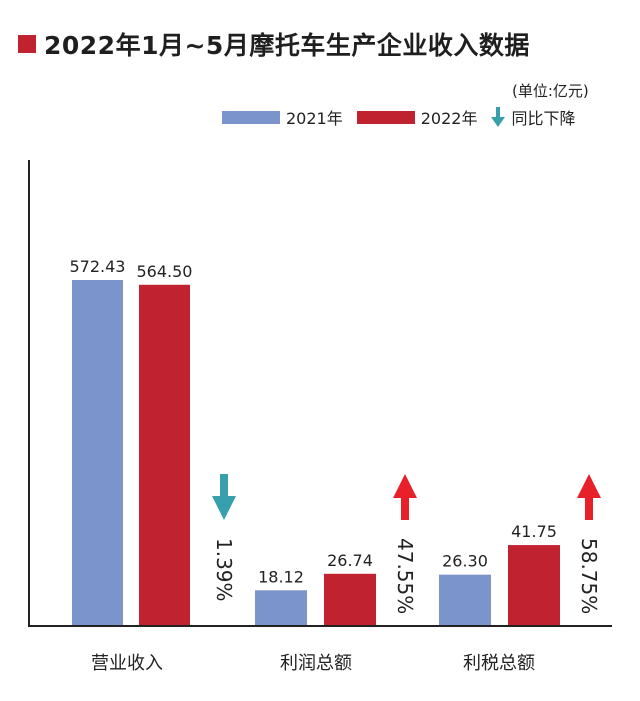 The image size is (640, 701). Describe the element at coordinates (27, 44) in the screenshot. I see `title-square-icon` at that location.